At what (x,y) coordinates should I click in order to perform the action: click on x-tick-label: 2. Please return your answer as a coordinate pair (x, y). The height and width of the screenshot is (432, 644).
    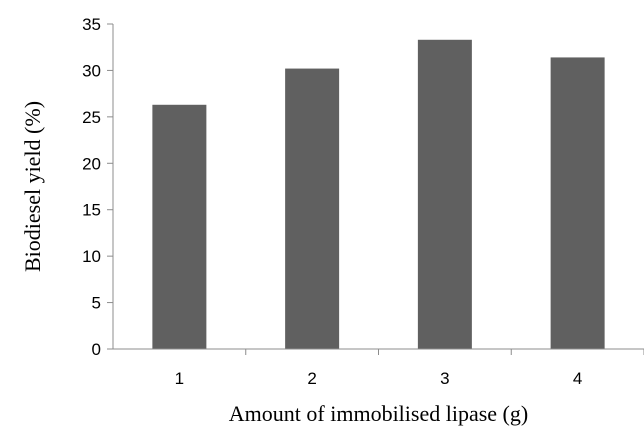
    Looking at the image, I should click on (311, 378).